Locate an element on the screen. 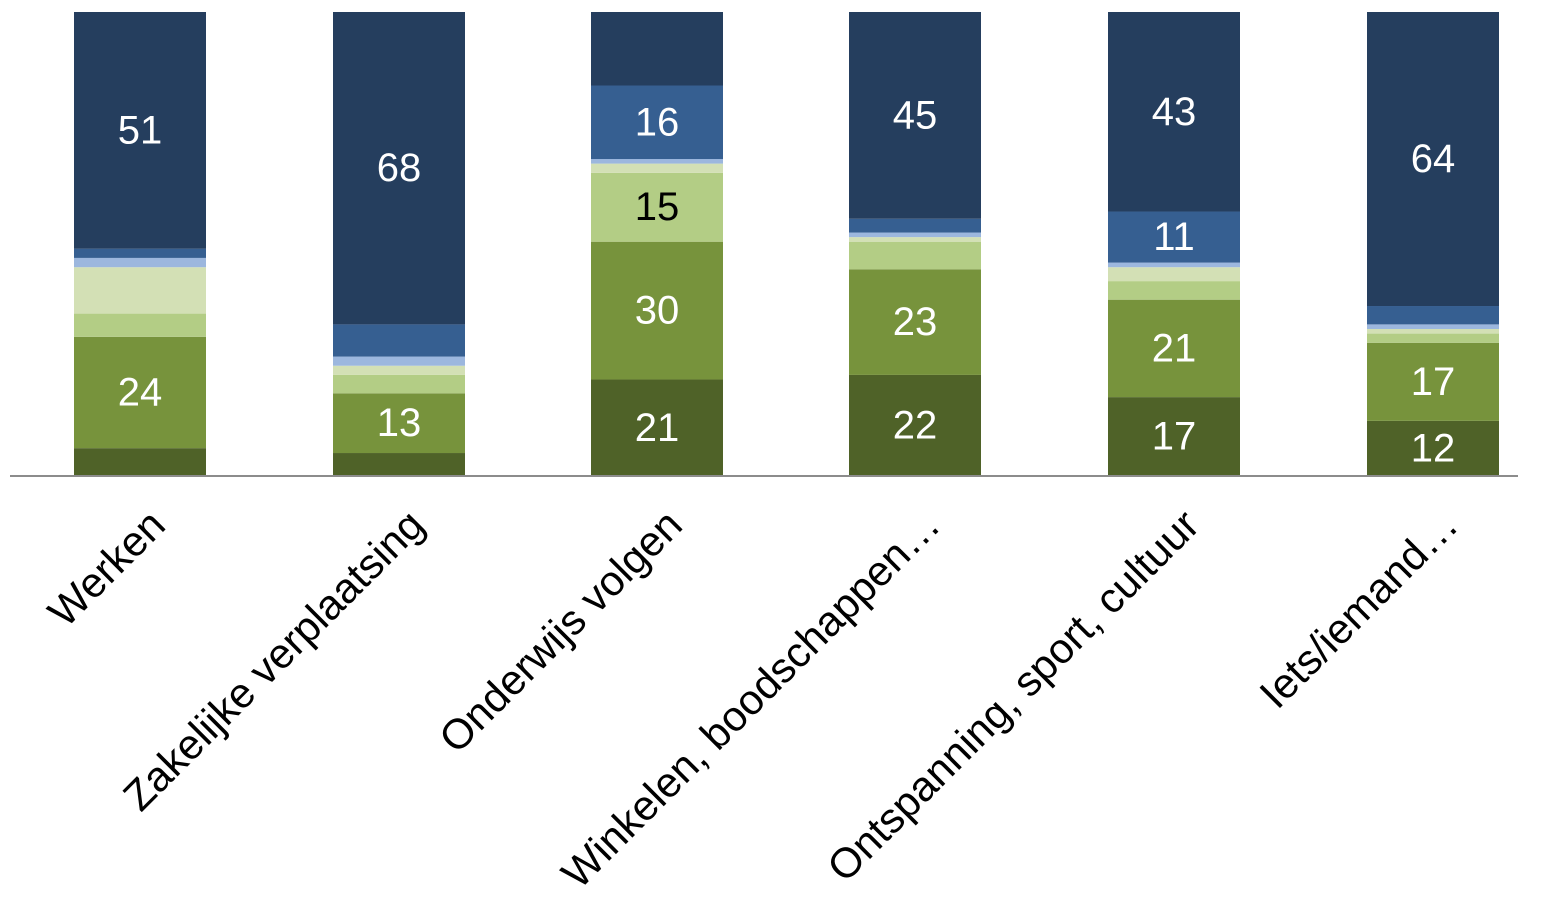  data-label-2-5: 16 is located at coordinates (657, 122).